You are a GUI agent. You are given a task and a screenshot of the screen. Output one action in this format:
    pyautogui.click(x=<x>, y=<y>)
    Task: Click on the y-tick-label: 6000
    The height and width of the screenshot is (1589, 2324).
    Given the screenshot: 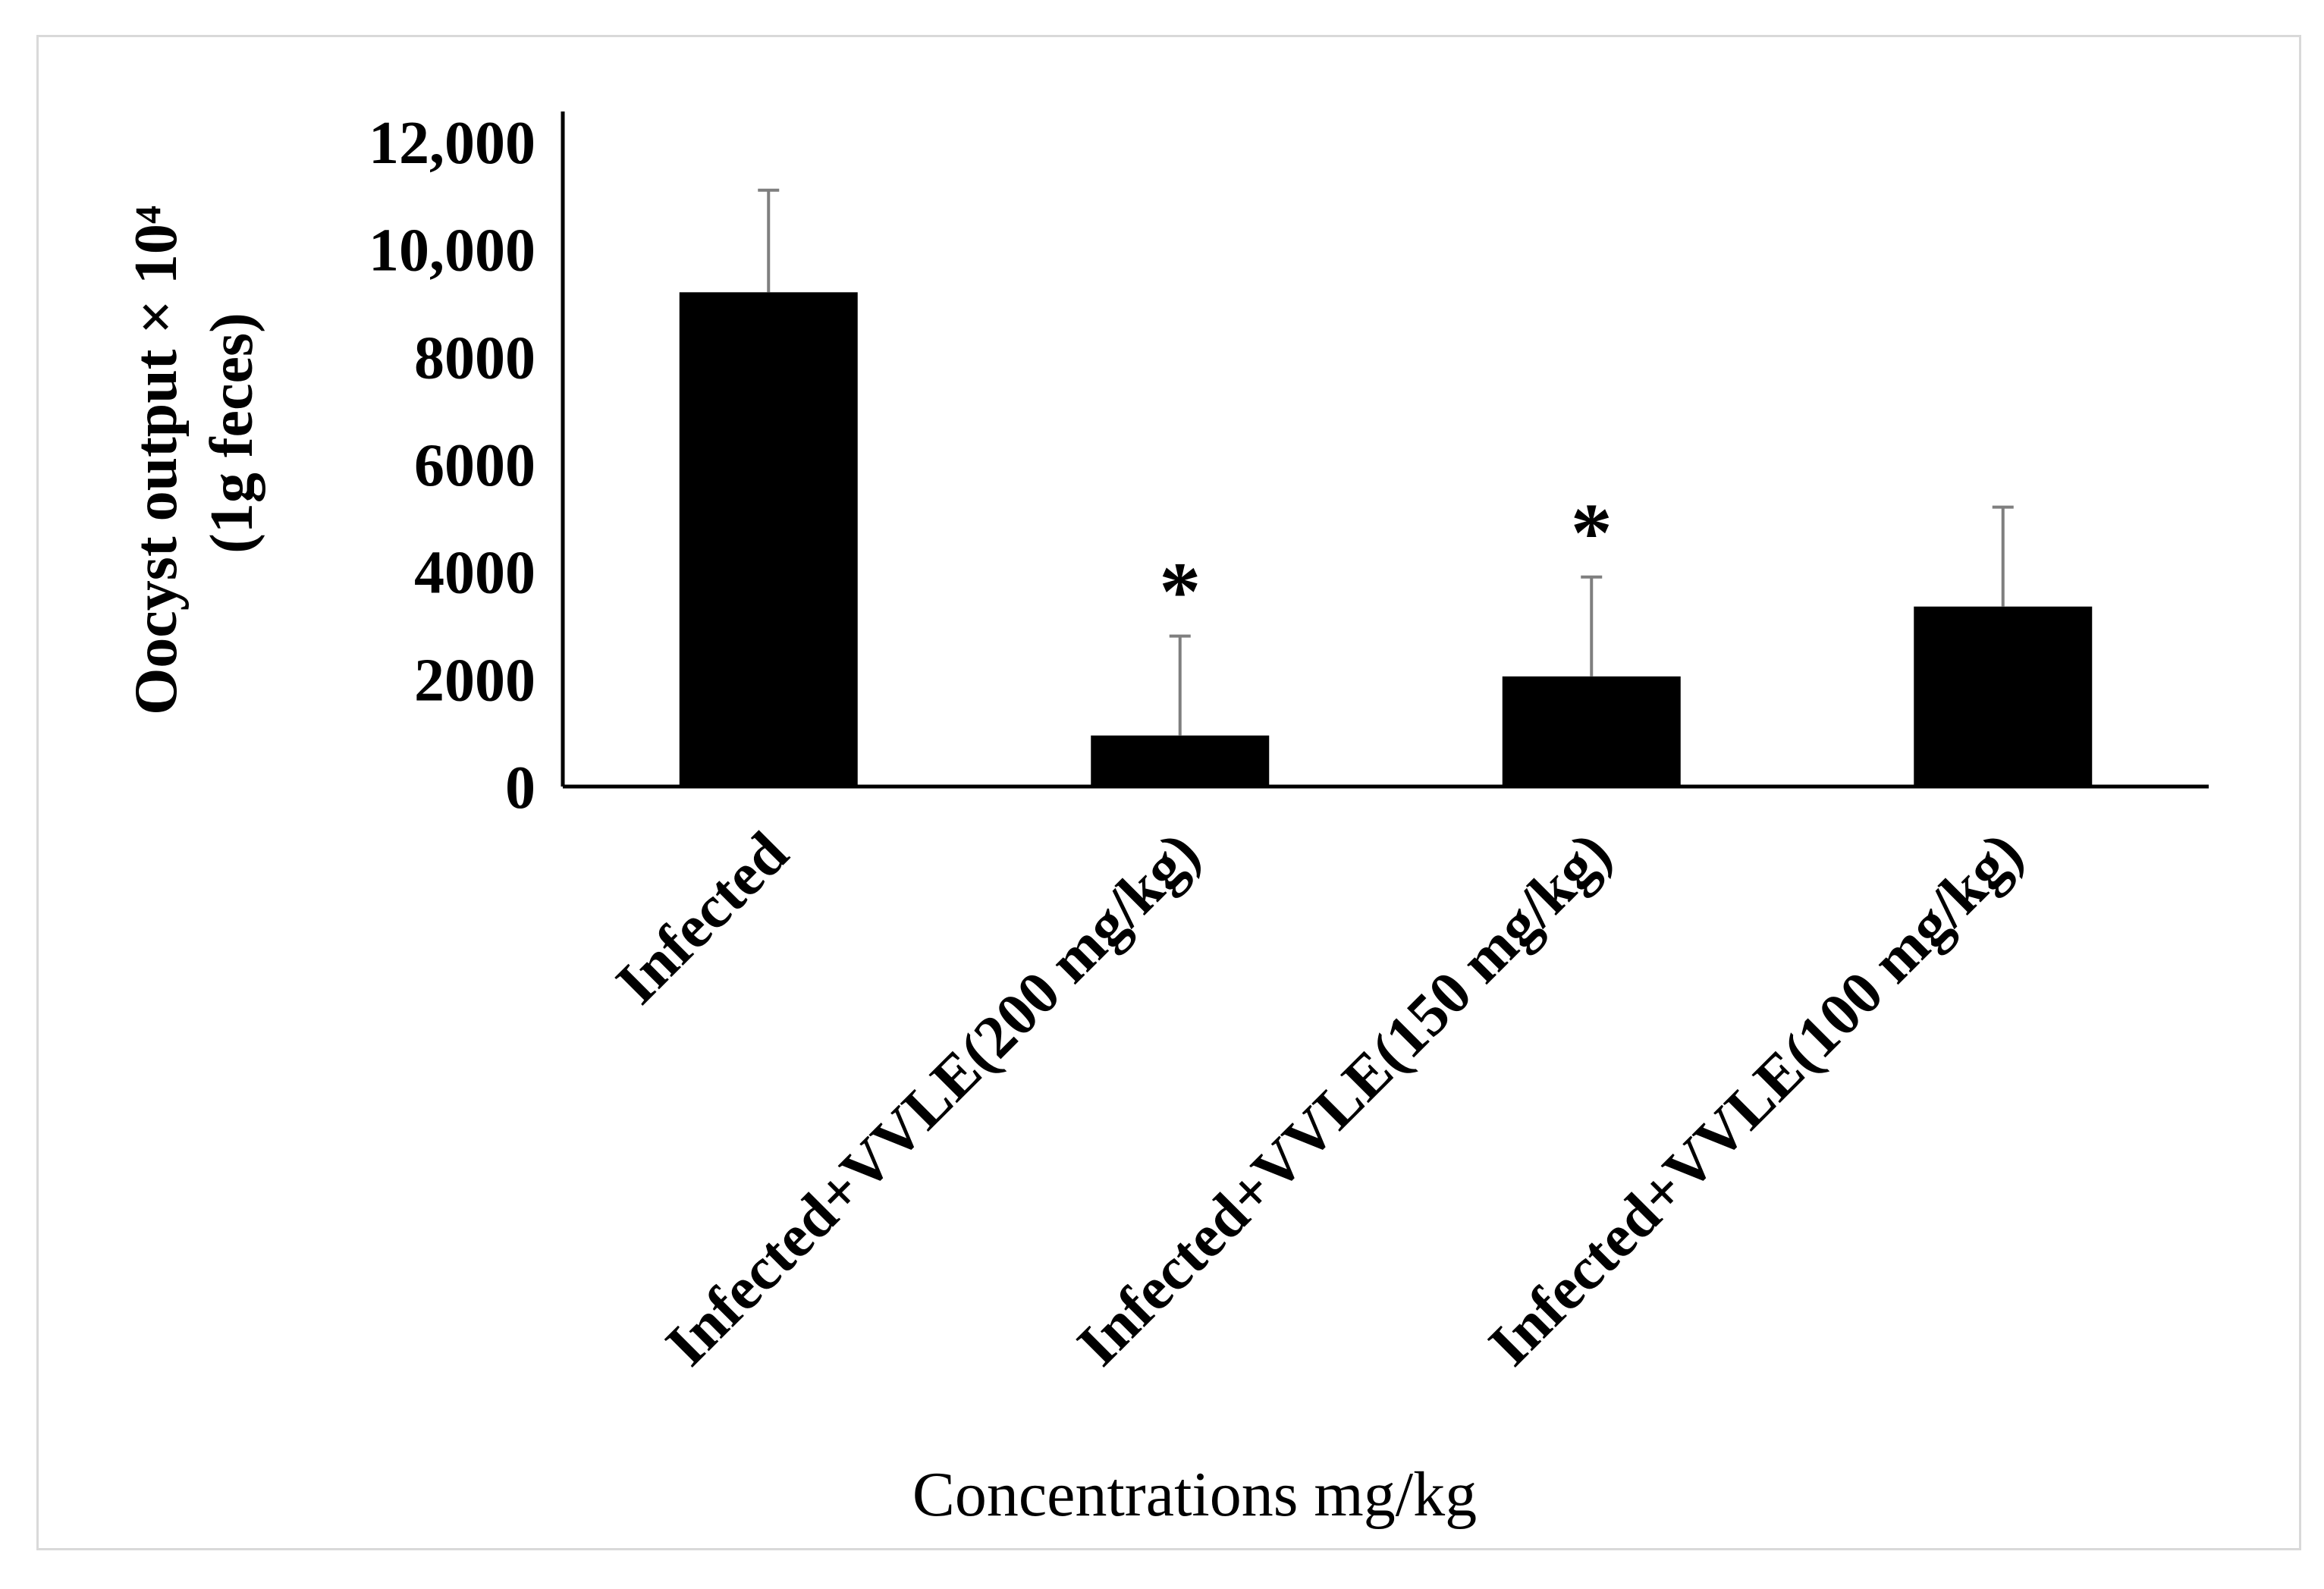 What is the action you would take?
    pyautogui.click(x=474, y=466)
    